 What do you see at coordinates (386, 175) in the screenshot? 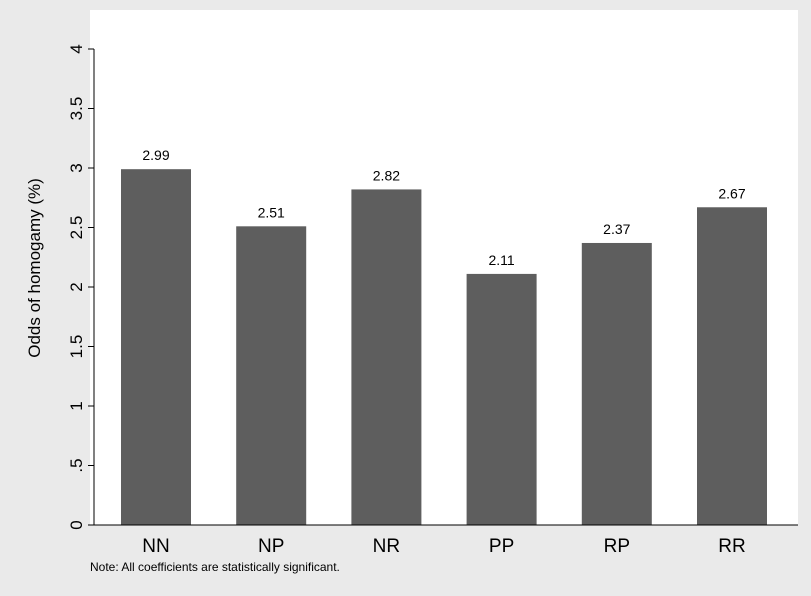
I see `bar-data-label: 2.82` at bounding box center [386, 175].